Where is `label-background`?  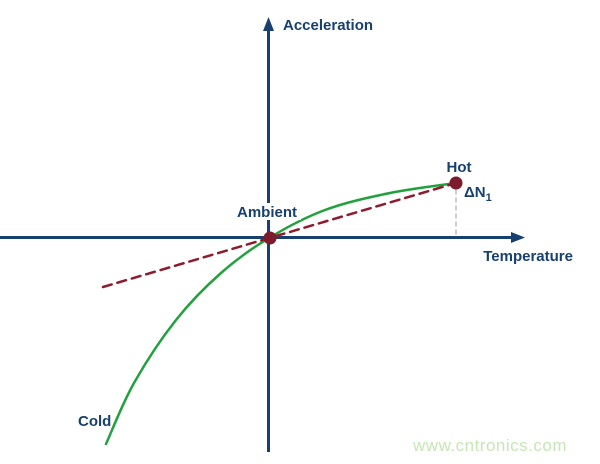
label-background is located at coordinates (267, 211).